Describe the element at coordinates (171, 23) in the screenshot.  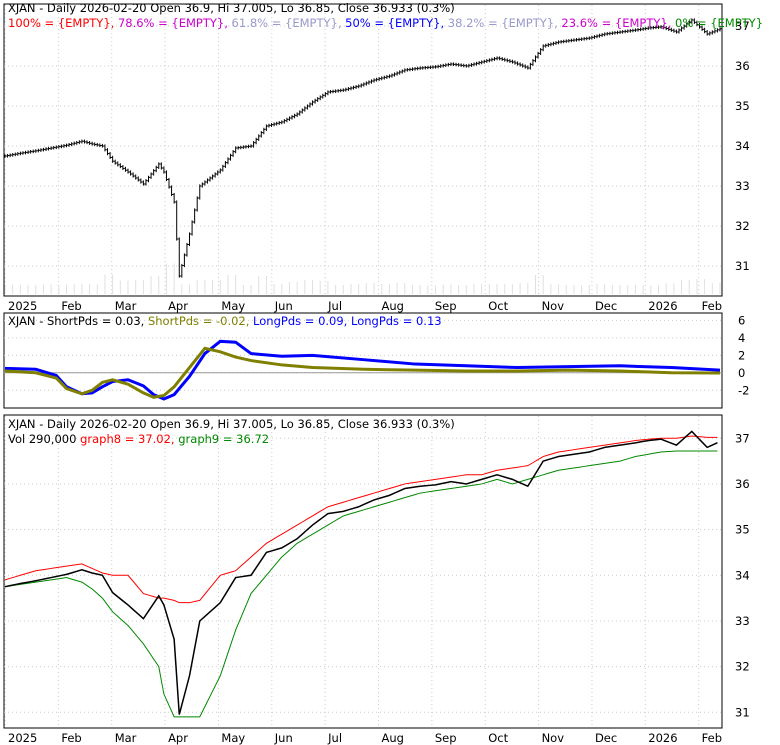
I see `legend-entry-1: 78.6% = {EMPTY},` at that location.